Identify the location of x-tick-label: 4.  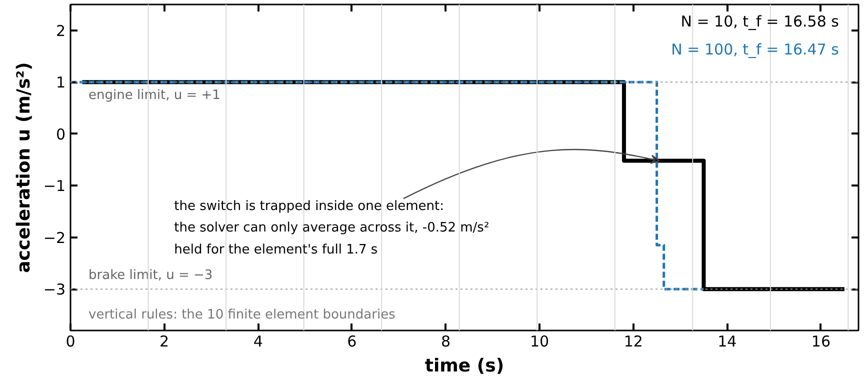
(258, 341).